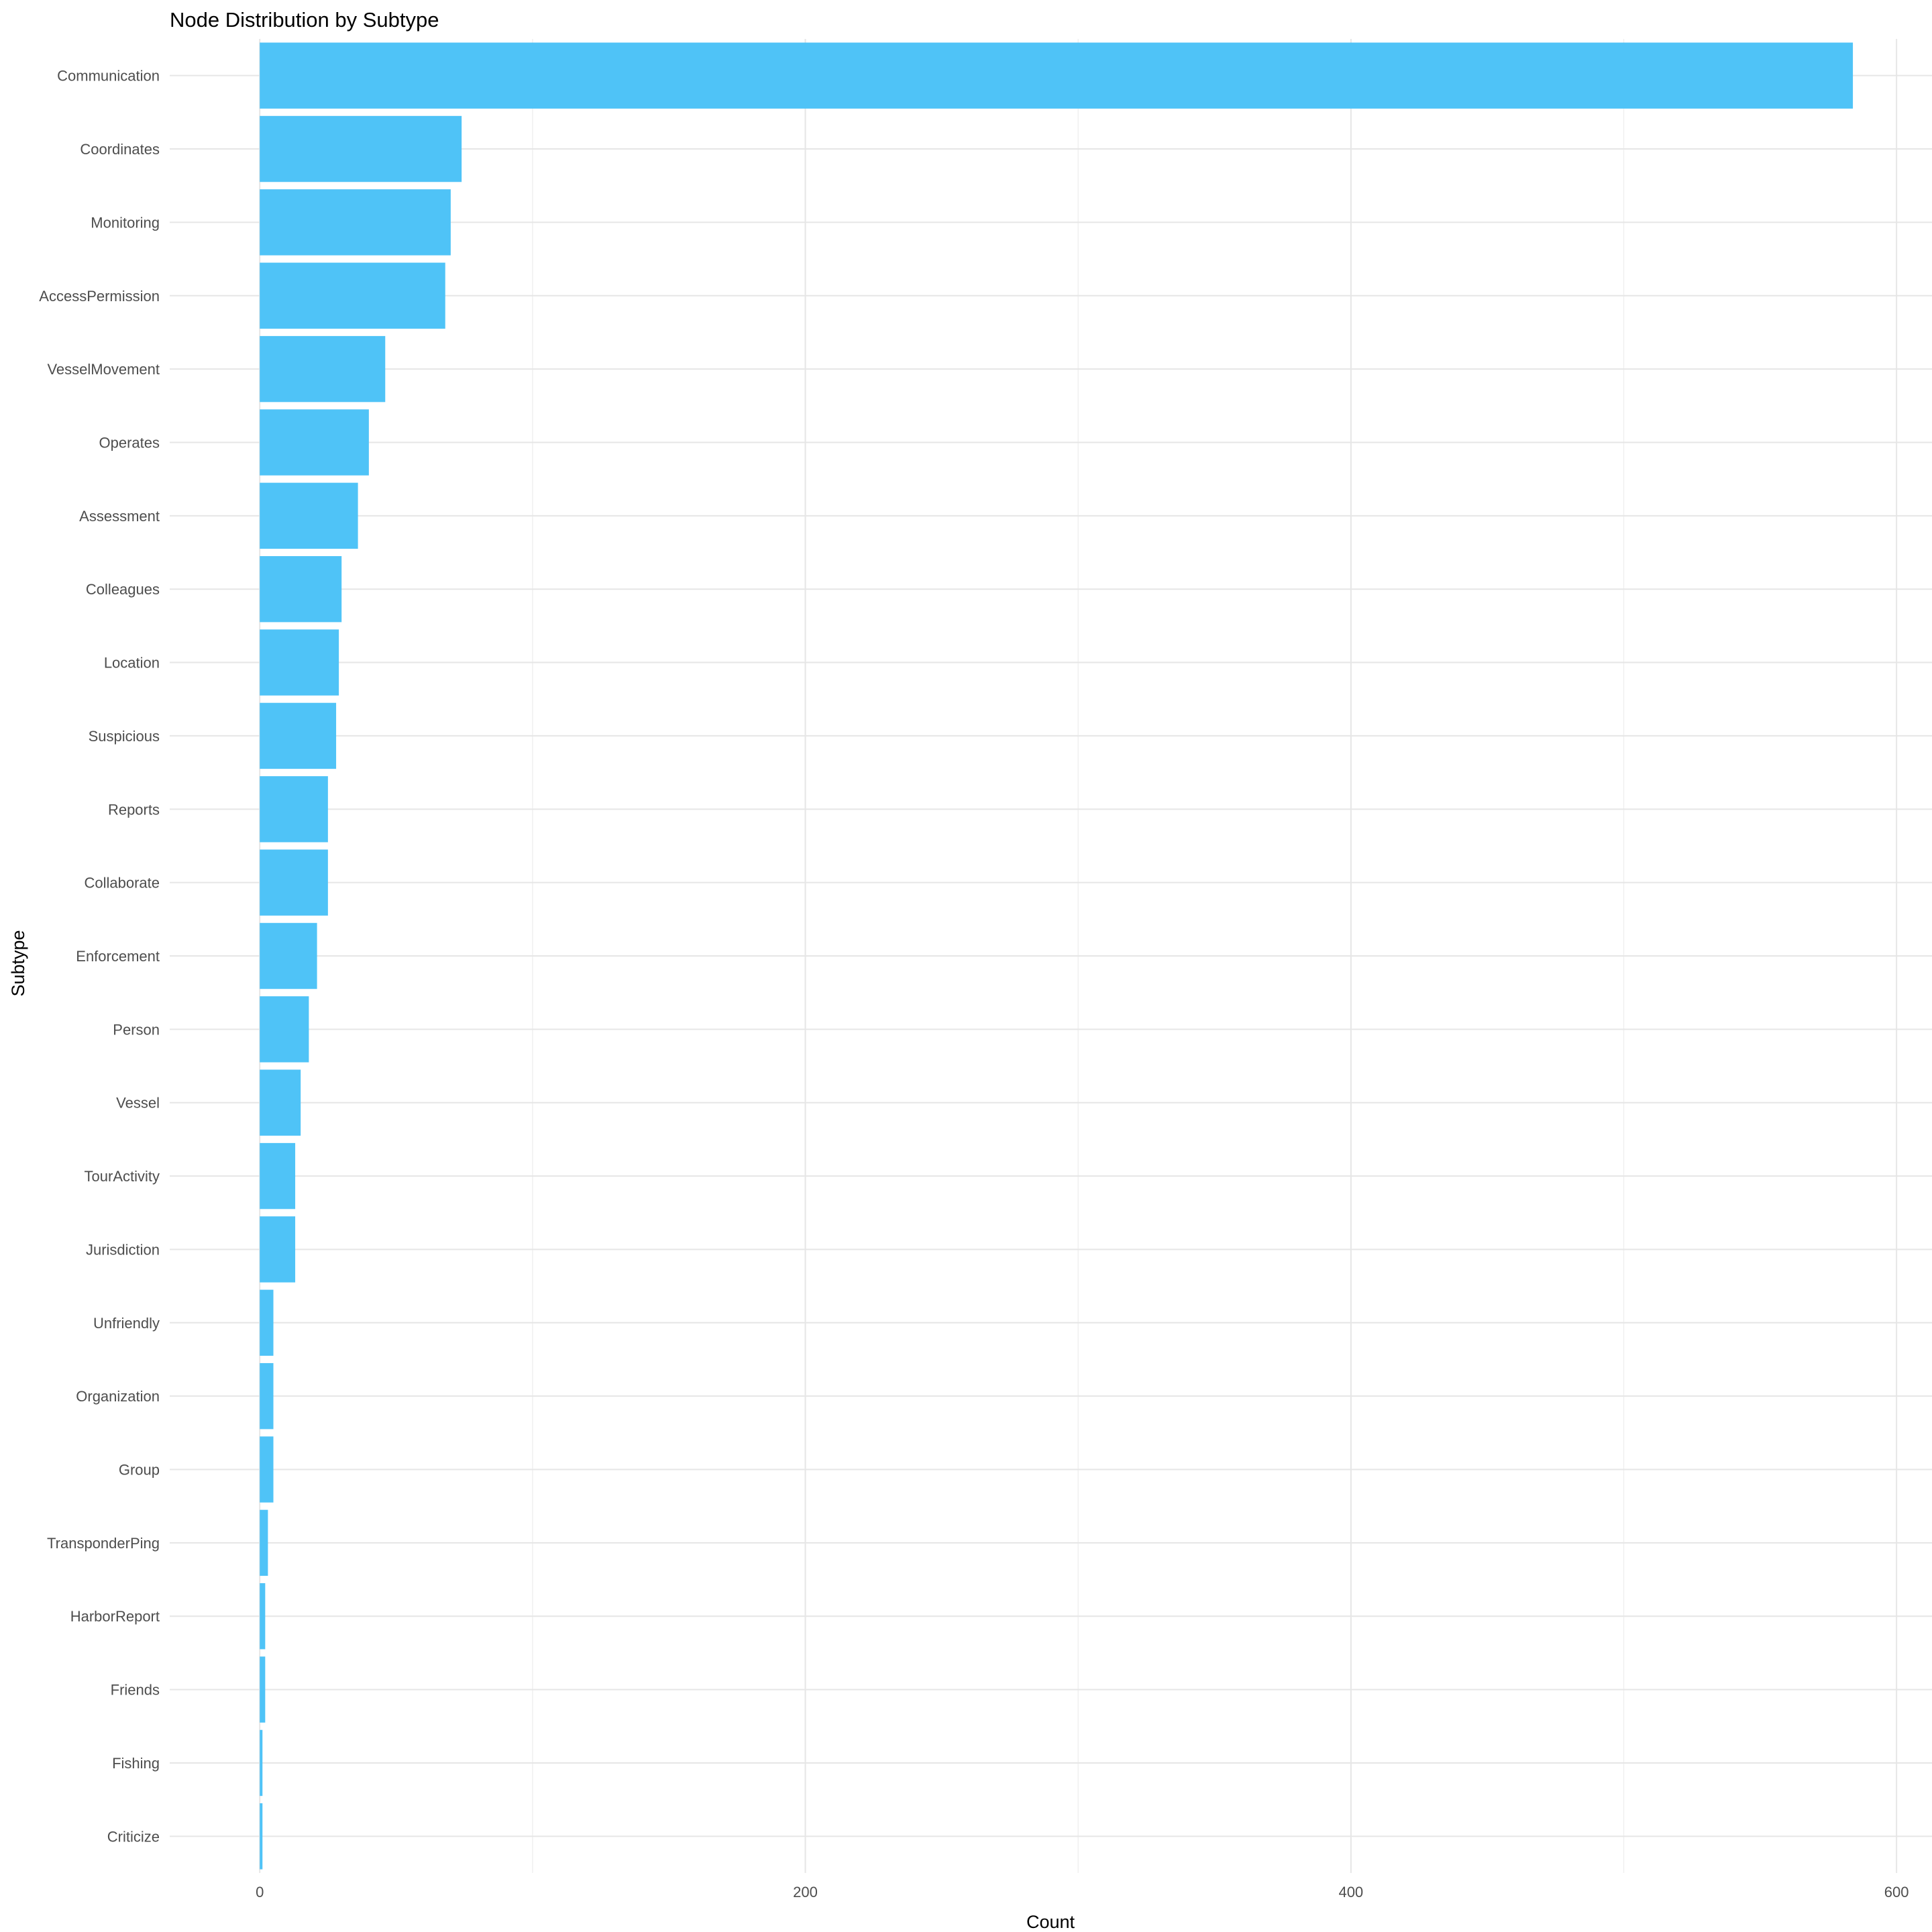  Describe the element at coordinates (115, 1616) in the screenshot. I see `y-tick-label-HarborReport: HarborReport` at that location.